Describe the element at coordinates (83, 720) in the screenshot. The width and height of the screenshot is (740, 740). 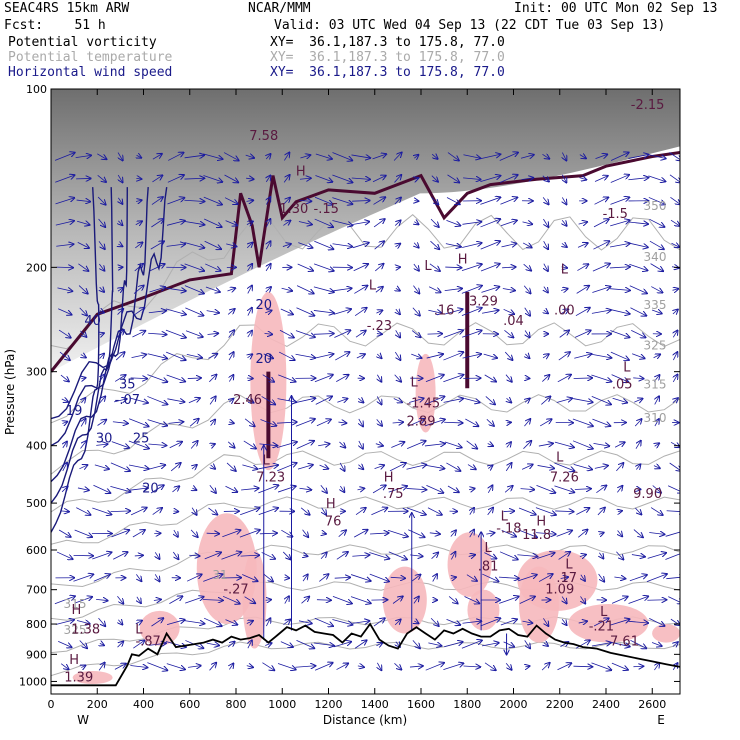
I see `west-label: W` at that location.